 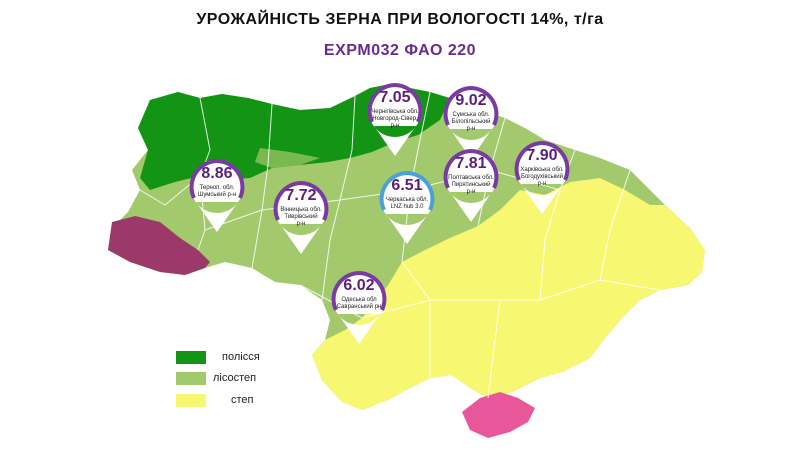 I want to click on marker-value: 7.90, so click(x=542, y=155).